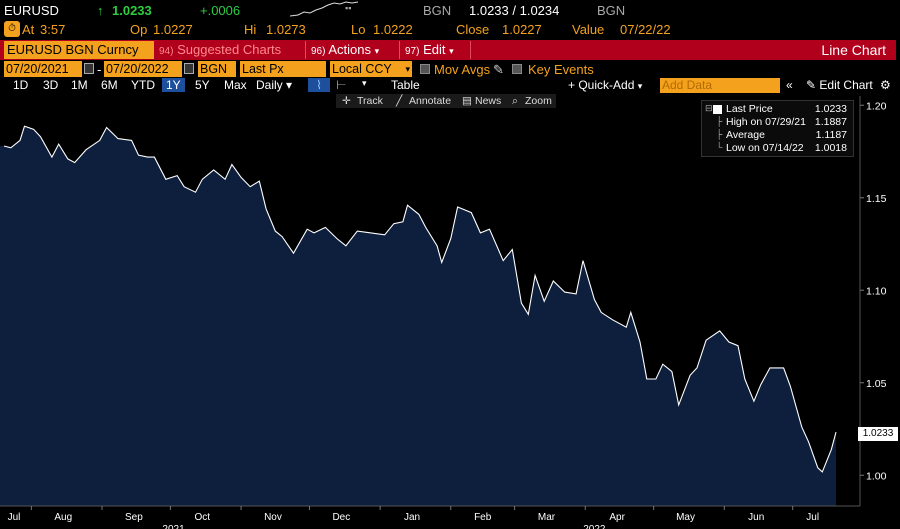 The height and width of the screenshot is (529, 900). Describe the element at coordinates (720, 85) in the screenshot. I see `add-data-input: Add Data` at that location.